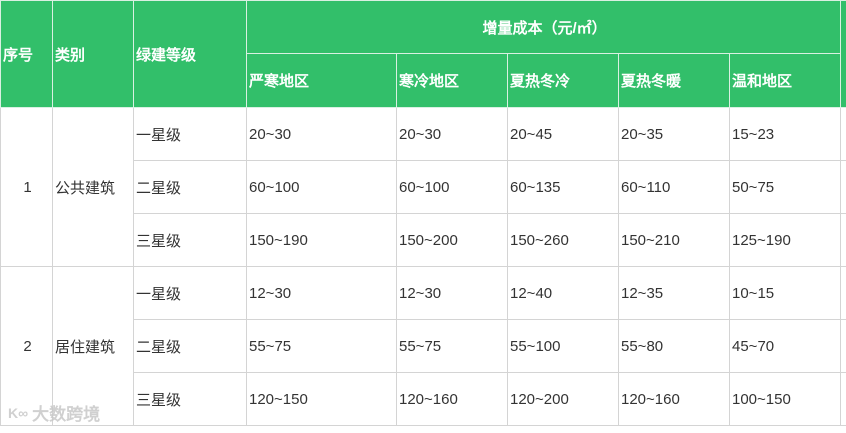  What do you see at coordinates (452, 240) in the screenshot?
I see `cost-cell: 150~200` at bounding box center [452, 240].